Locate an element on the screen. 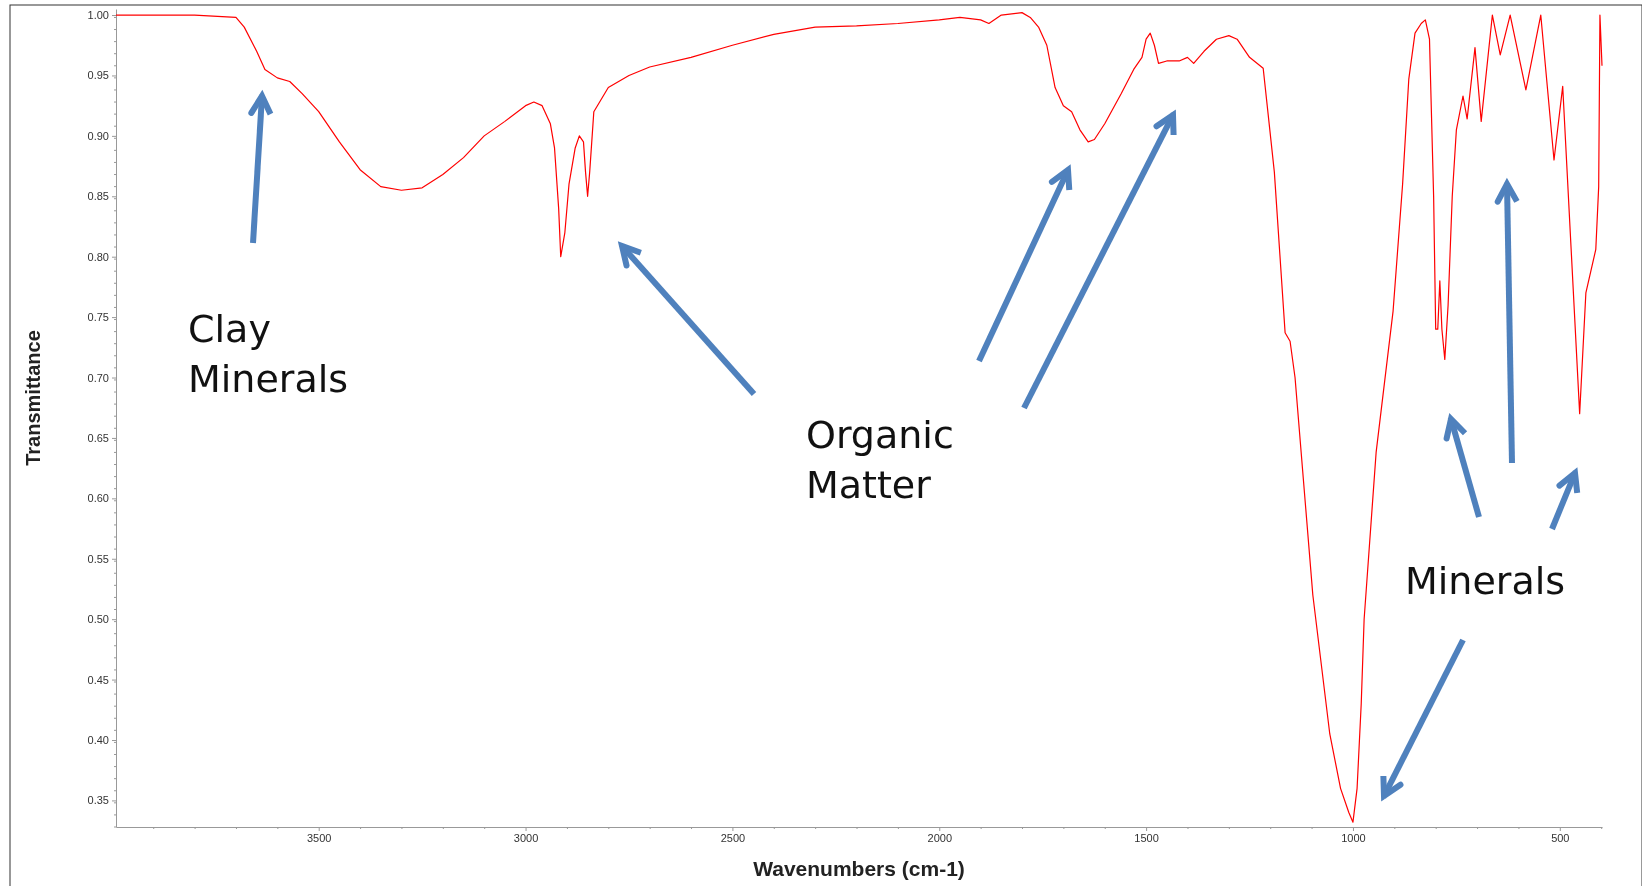 This screenshot has width=1642, height=886. y-tick-label: 0.40 is located at coordinates (98, 740).